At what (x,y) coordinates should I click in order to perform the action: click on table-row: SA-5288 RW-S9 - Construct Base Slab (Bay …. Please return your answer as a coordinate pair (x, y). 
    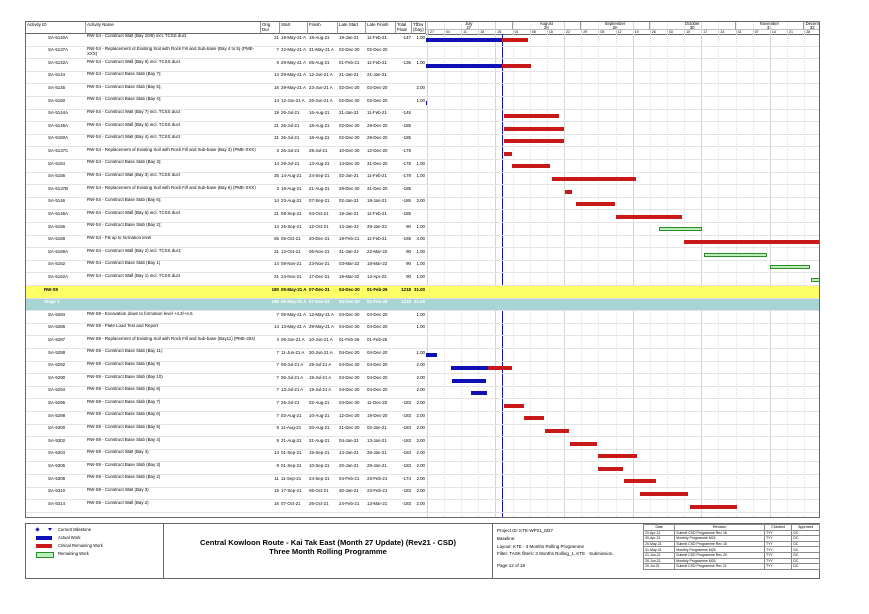
    Looking at the image, I should click on (422, 355).